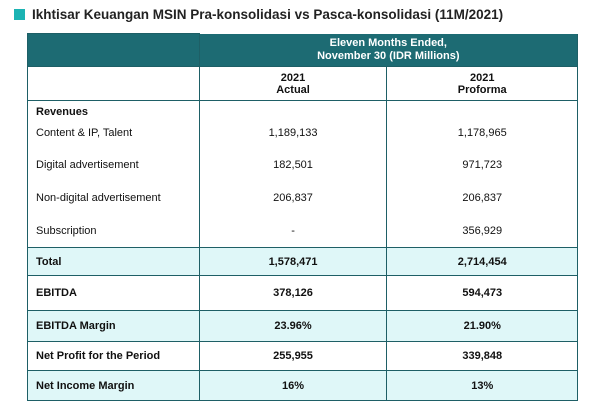 Image resolution: width=600 pixels, height=413 pixels. I want to click on row-value: 339,848, so click(482, 356).